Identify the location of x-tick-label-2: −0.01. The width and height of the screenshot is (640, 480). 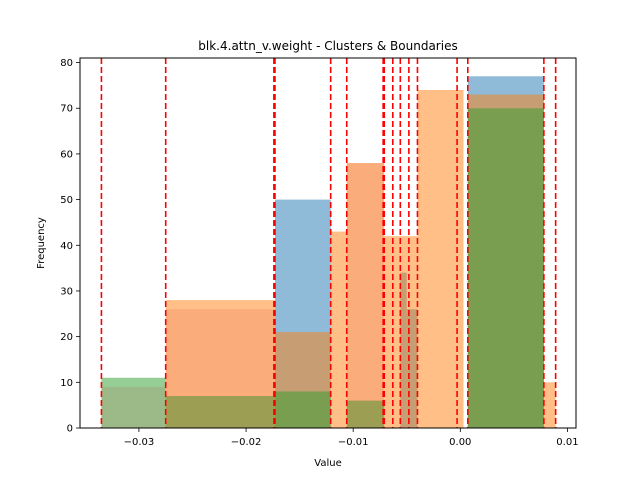
(353, 442).